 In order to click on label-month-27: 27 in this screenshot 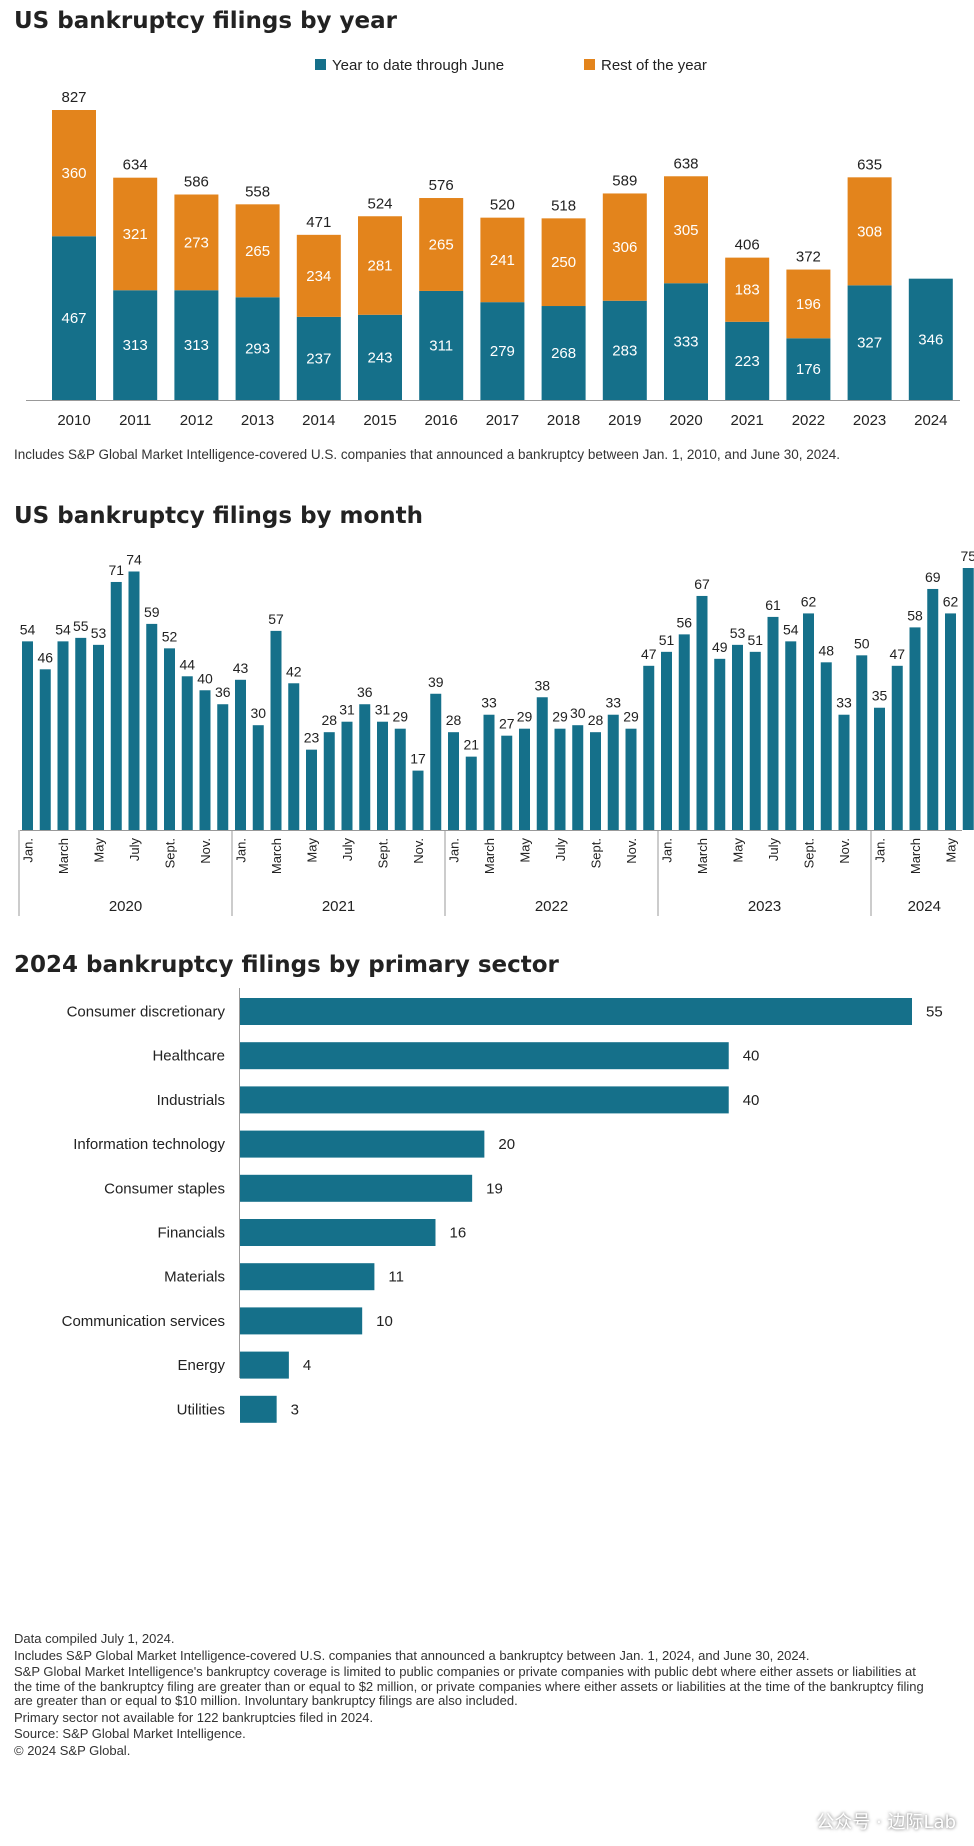, I will do `click(507, 724)`.